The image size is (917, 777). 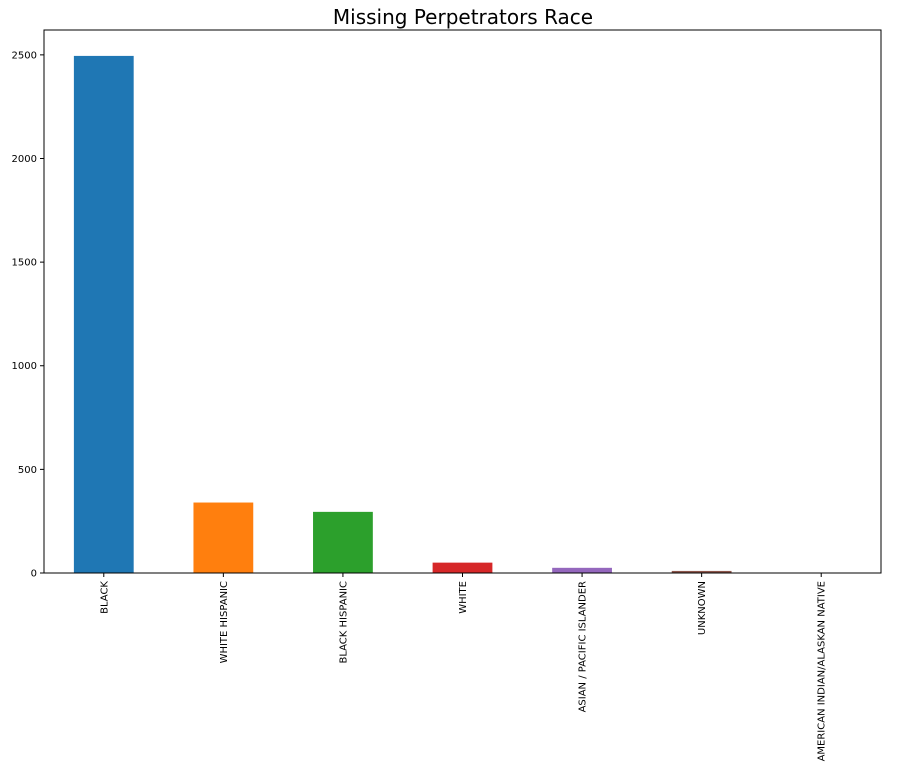 I want to click on x-tick-label: ASIAN / PACIFIC ISLANDER, so click(x=583, y=646).